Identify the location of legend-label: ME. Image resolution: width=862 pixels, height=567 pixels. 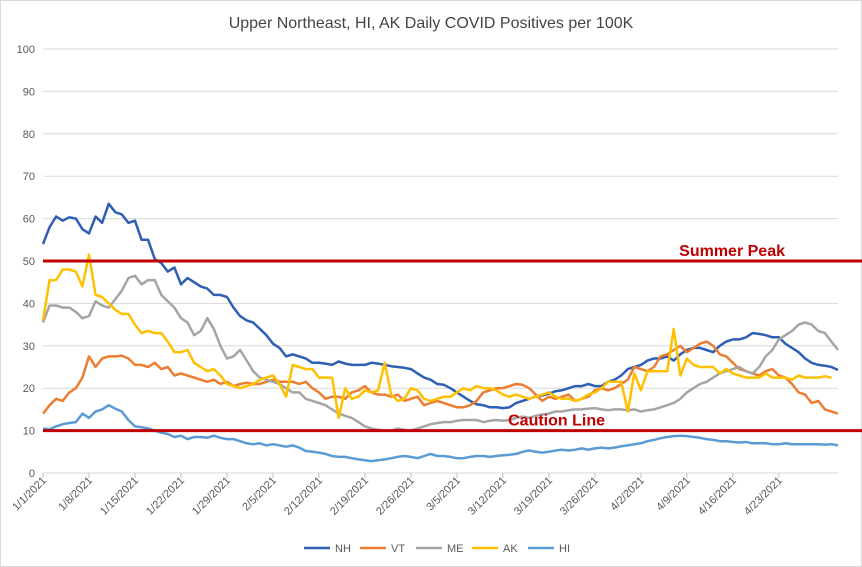
(455, 549).